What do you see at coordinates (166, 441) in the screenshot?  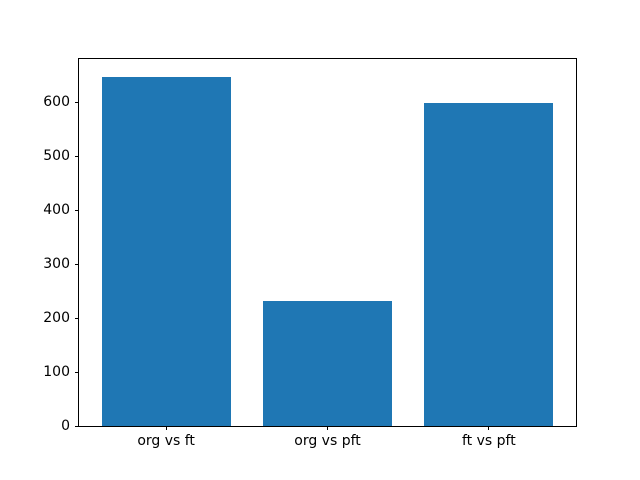 I see `x-tick-label: org vs ft` at bounding box center [166, 441].